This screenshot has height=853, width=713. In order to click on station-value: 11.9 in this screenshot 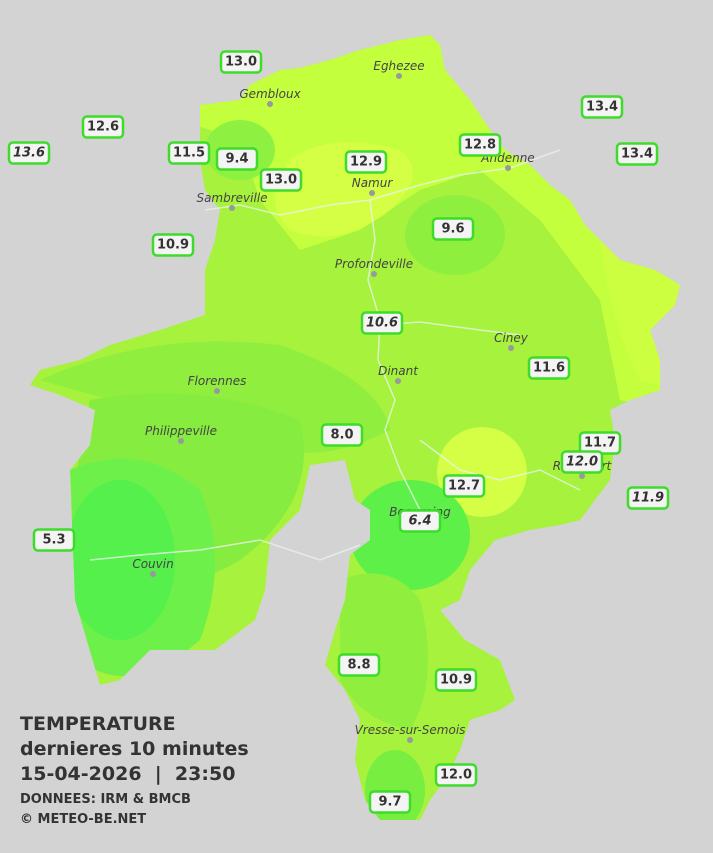, I will do `click(648, 498)`.